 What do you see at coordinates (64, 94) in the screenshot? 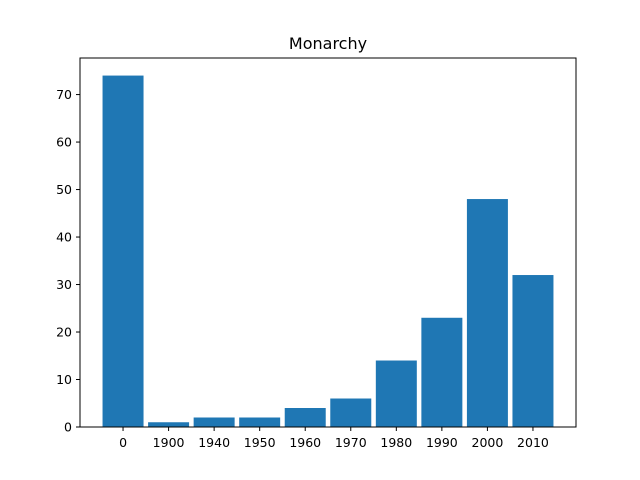
I see `y-tick-label: 70` at bounding box center [64, 94].